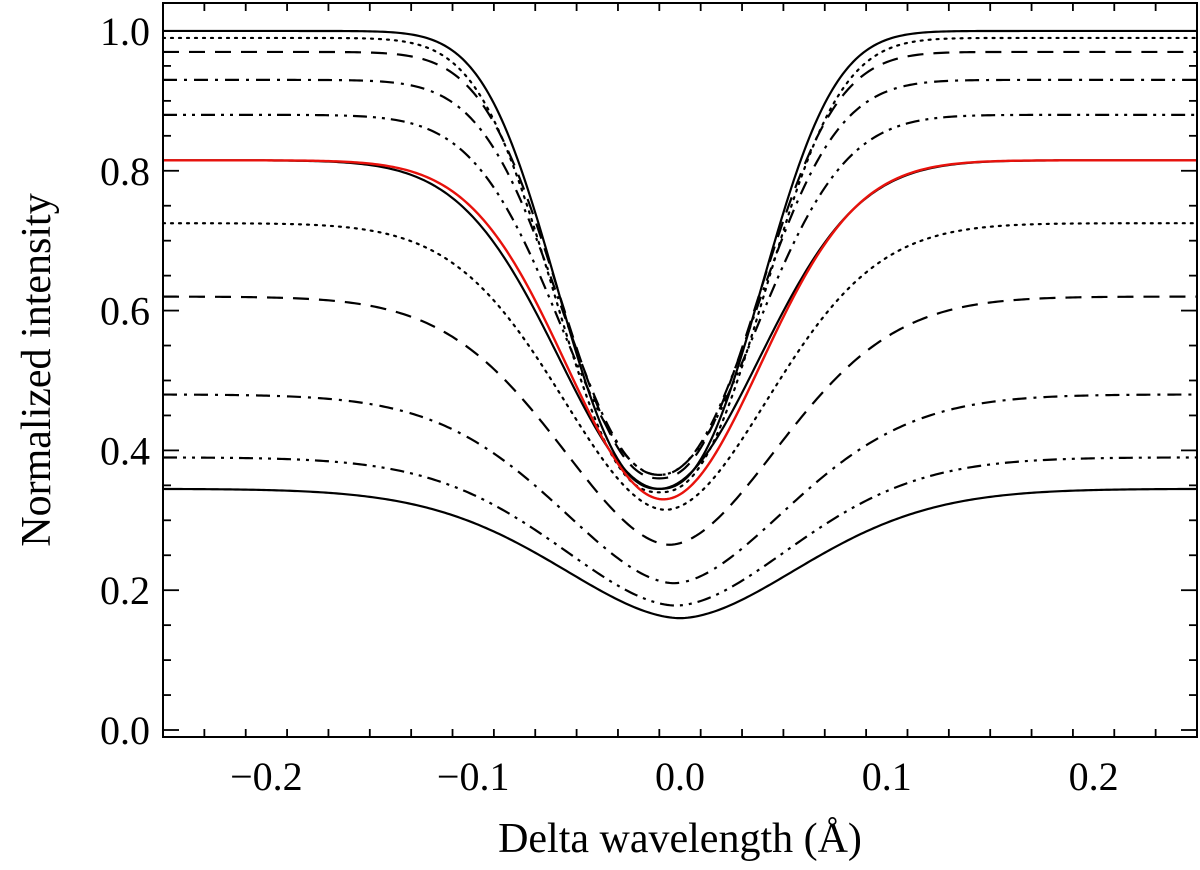 This screenshot has height=870, width=1200. What do you see at coordinates (125, 311) in the screenshot?
I see `y-tick-label: 0.6` at bounding box center [125, 311].